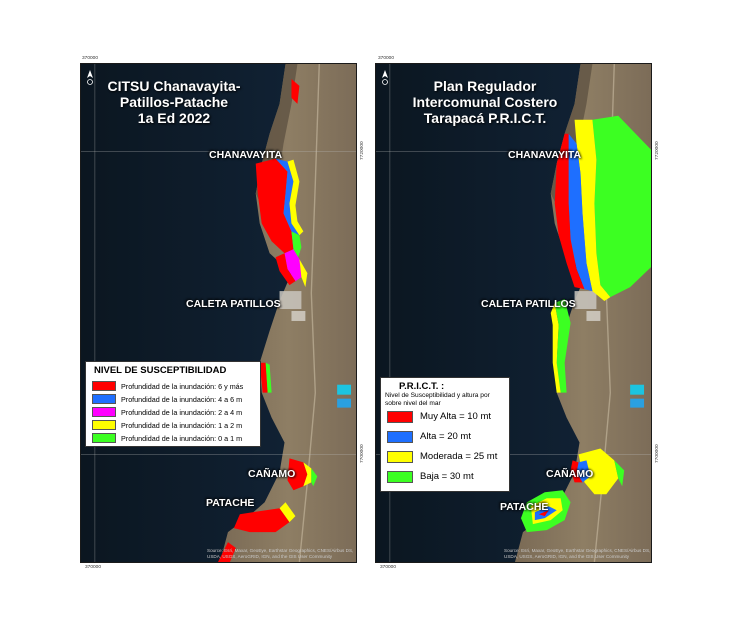  Describe the element at coordinates (90, 58) in the screenshot. I see `coord-top-left: 370000` at that location.